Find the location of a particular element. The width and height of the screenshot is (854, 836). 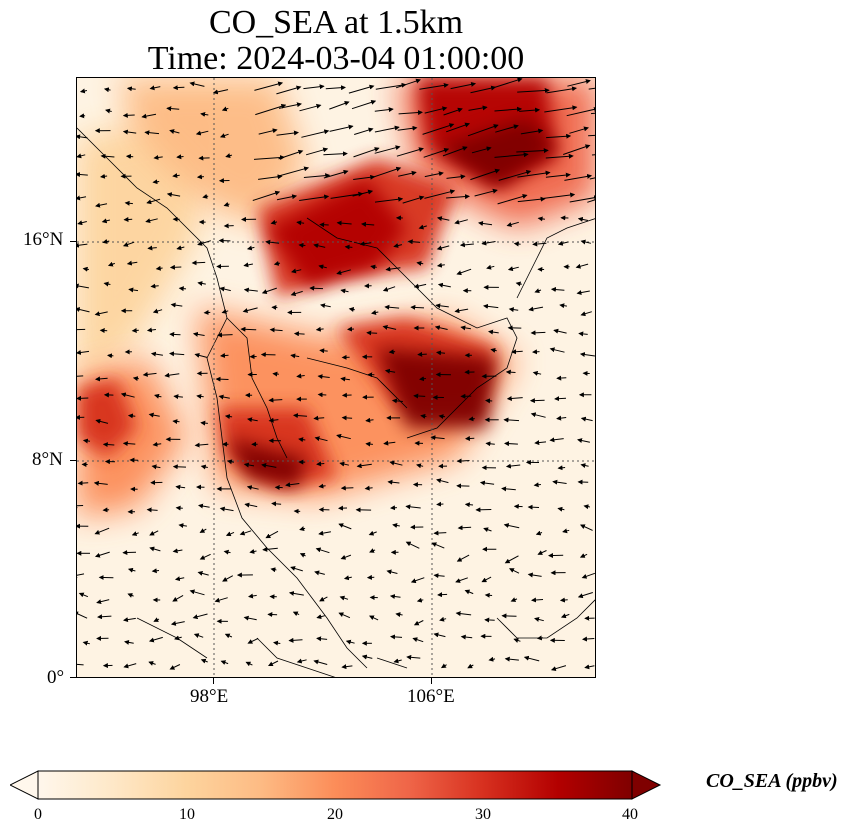

lat-tick-8n is located at coordinates (73, 460).